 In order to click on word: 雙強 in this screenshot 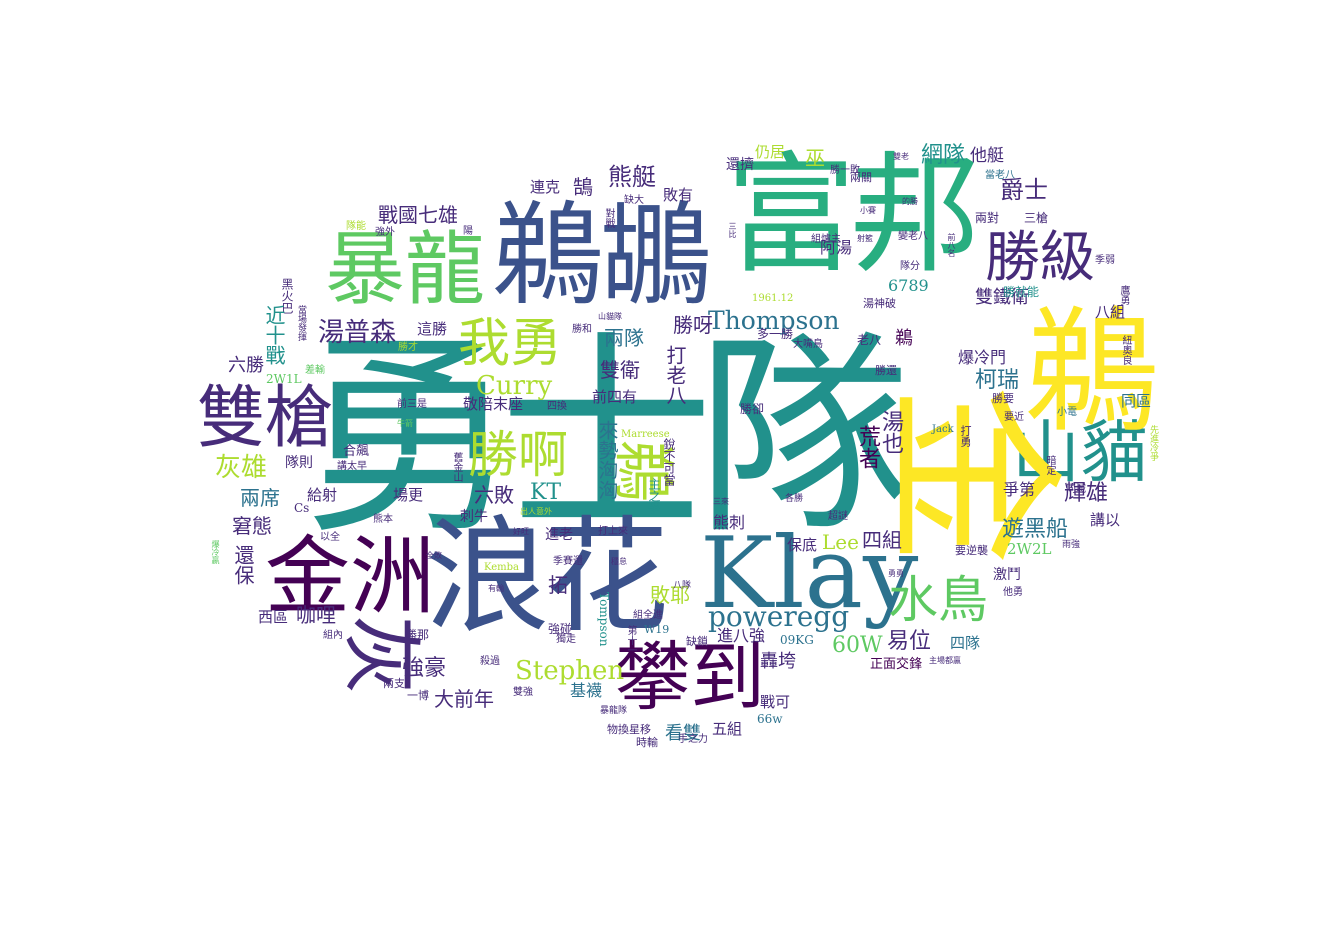, I will do `click(523, 692)`.